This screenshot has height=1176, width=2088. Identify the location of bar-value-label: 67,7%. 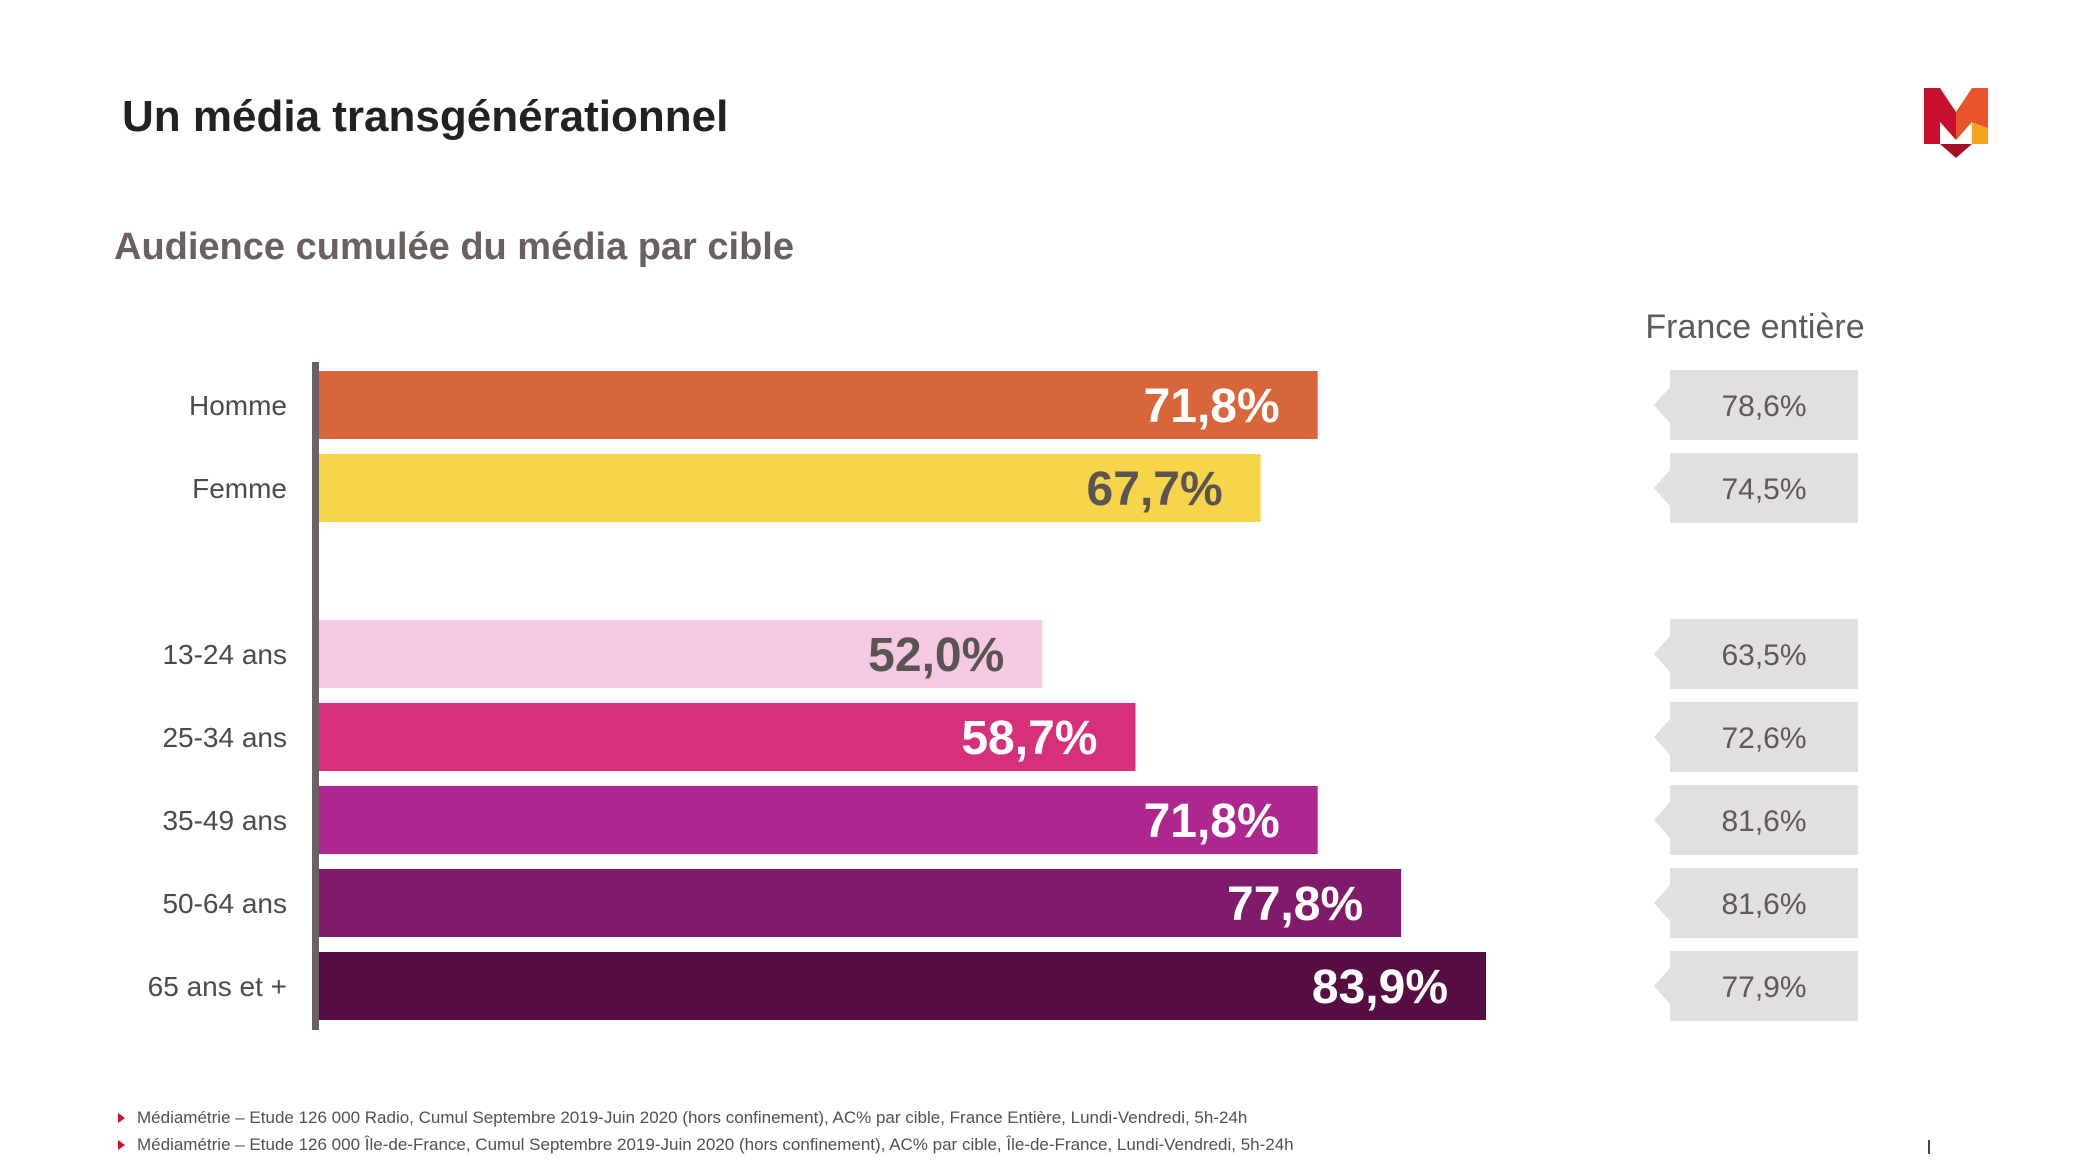
(1155, 489).